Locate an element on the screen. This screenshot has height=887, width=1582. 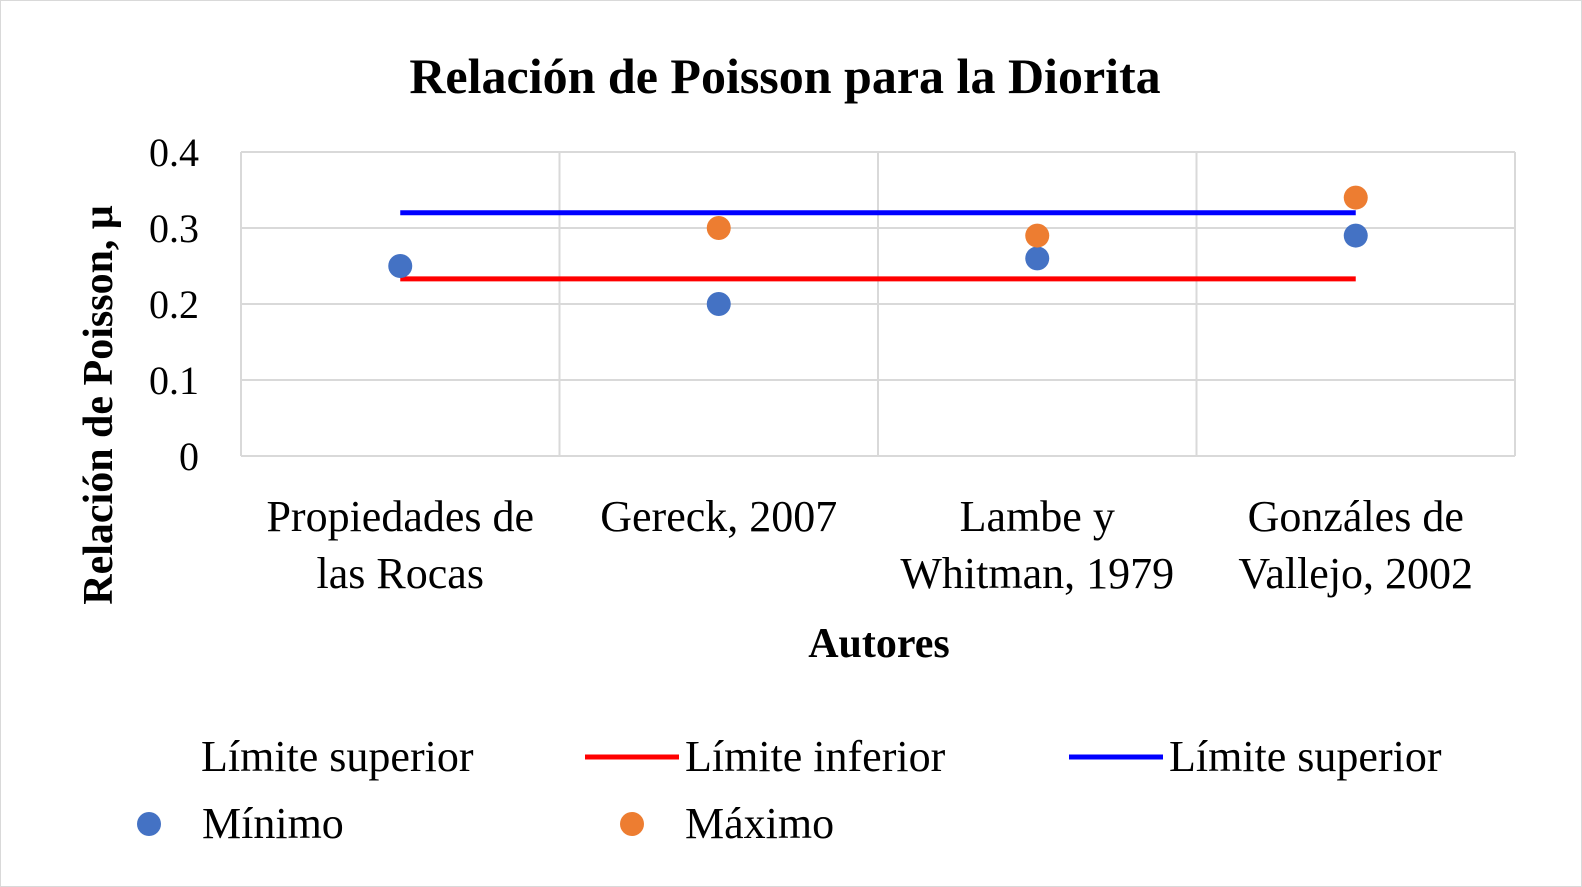
y-tick-label: 0.1 is located at coordinates (174, 380).